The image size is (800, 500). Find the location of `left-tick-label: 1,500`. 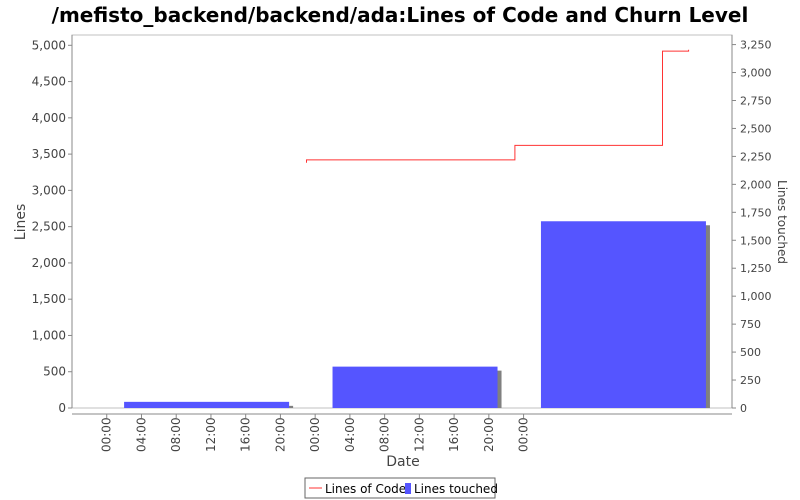

left-tick-label: 1,500 is located at coordinates (49, 299).